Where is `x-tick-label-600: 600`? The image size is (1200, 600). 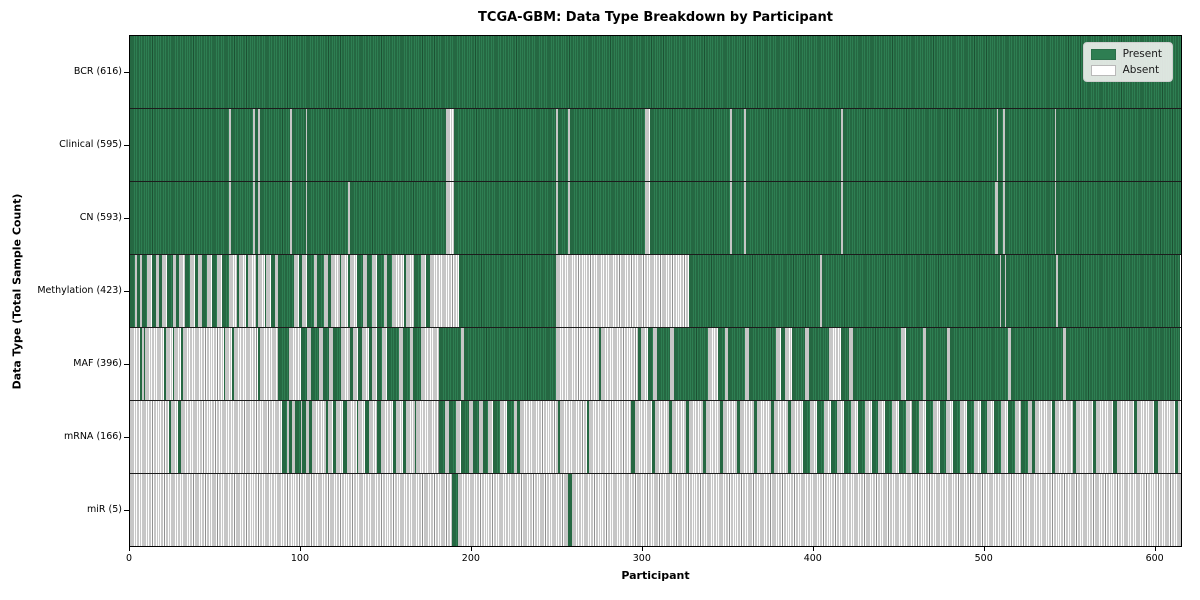
x-tick-label-600: 600 is located at coordinates (1154, 558).